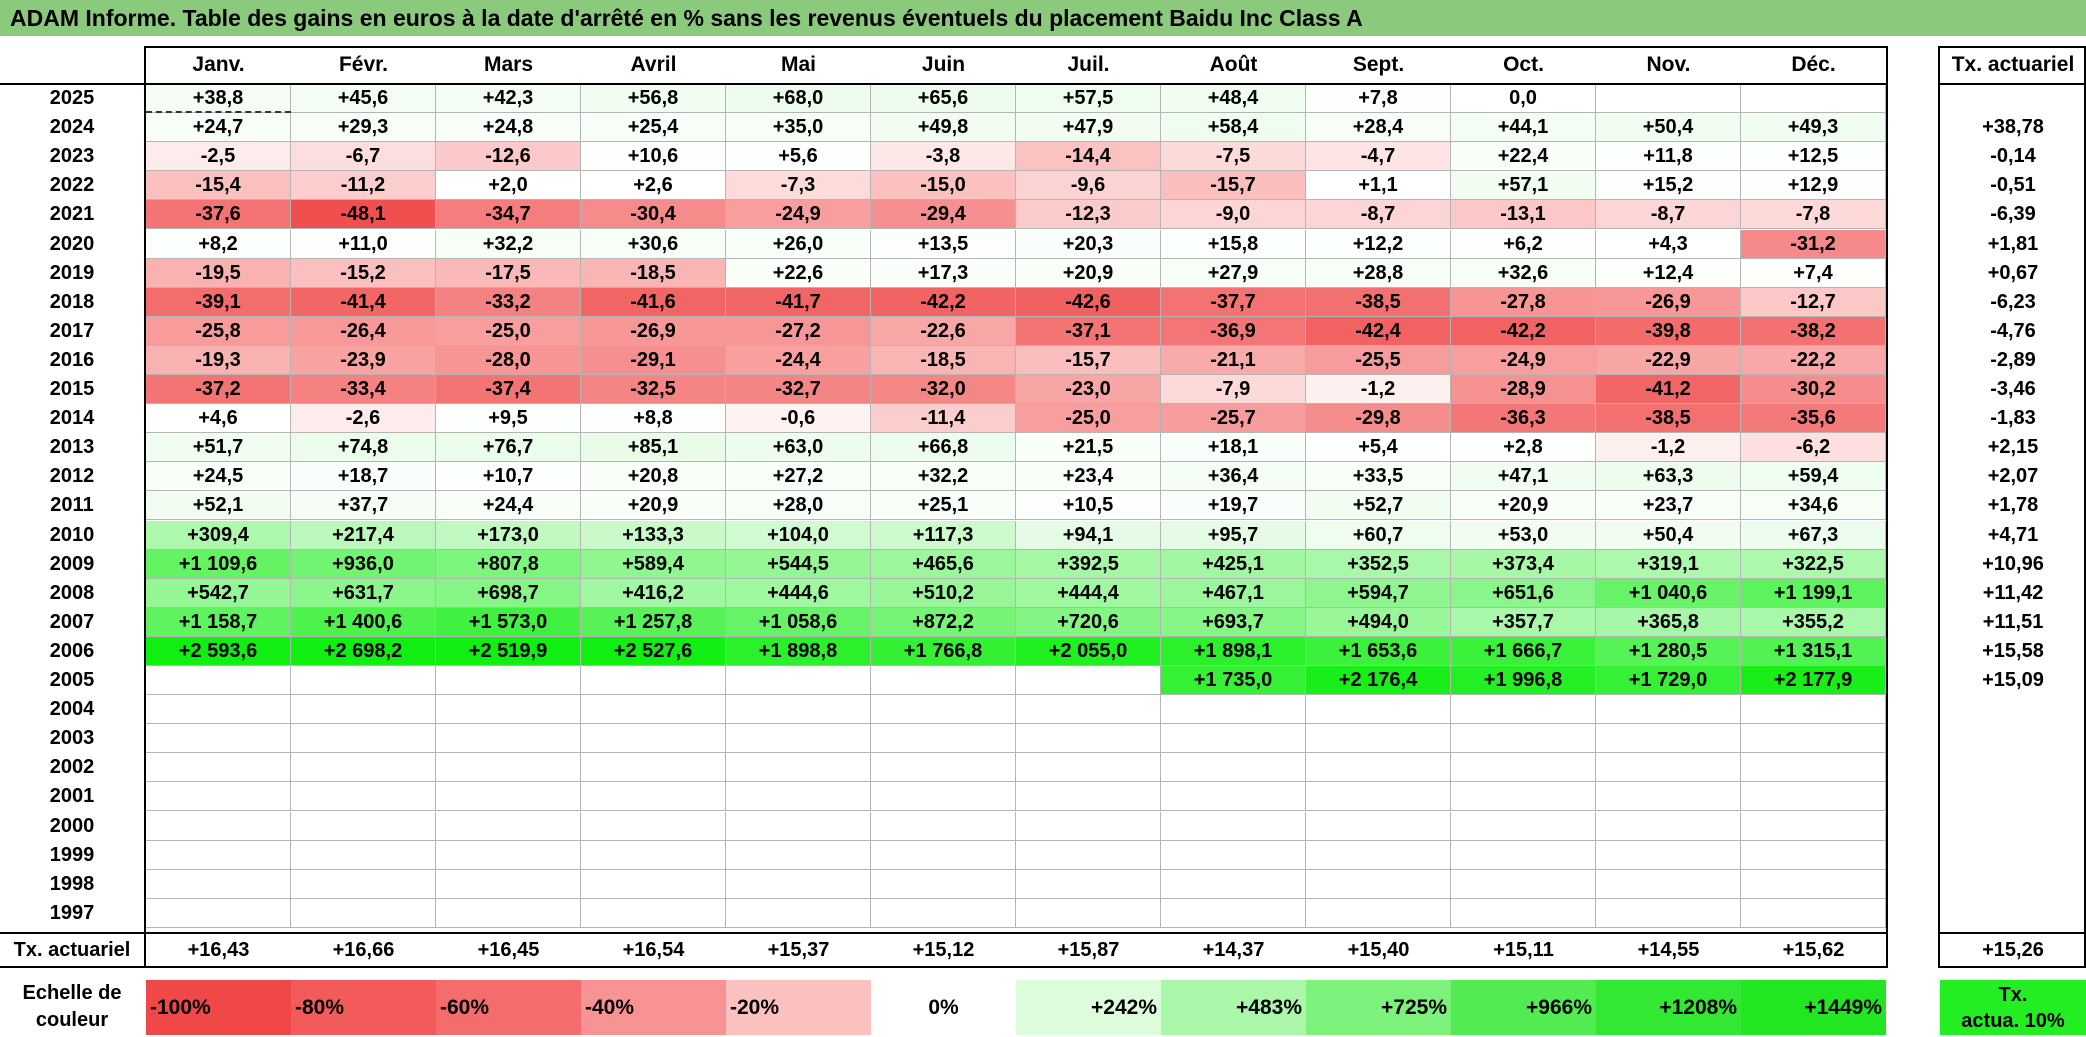 The height and width of the screenshot is (1037, 2086). I want to click on year-label: 2021, so click(72, 214).